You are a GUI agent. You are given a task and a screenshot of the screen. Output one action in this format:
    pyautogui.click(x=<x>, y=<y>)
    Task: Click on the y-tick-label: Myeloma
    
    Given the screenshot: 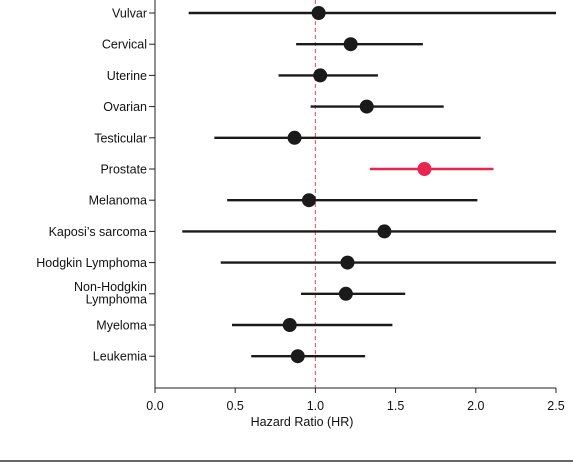 What is the action you would take?
    pyautogui.click(x=121, y=326)
    